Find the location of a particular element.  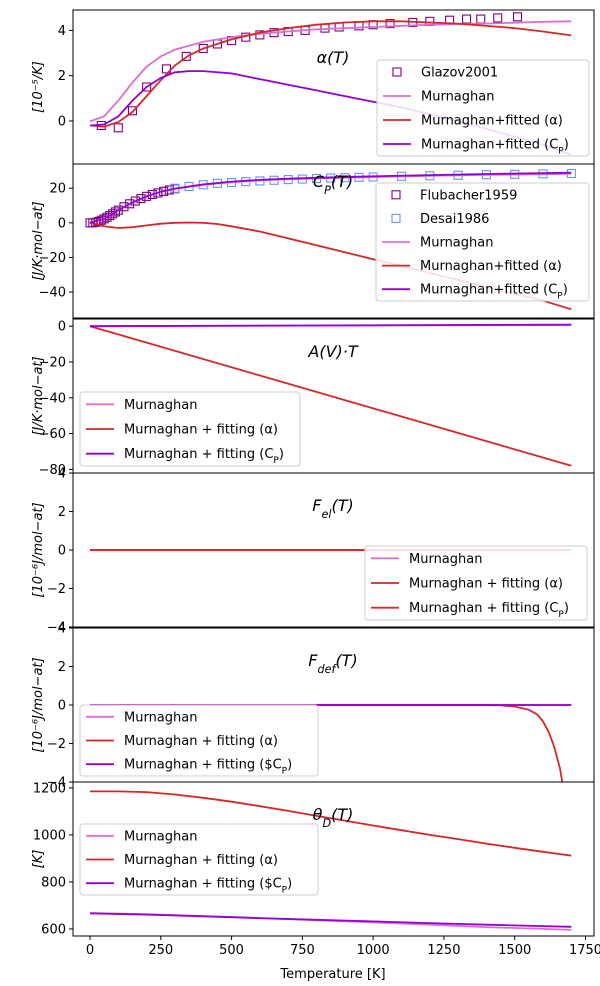

x-tick-label: 1250 is located at coordinates (443, 950).